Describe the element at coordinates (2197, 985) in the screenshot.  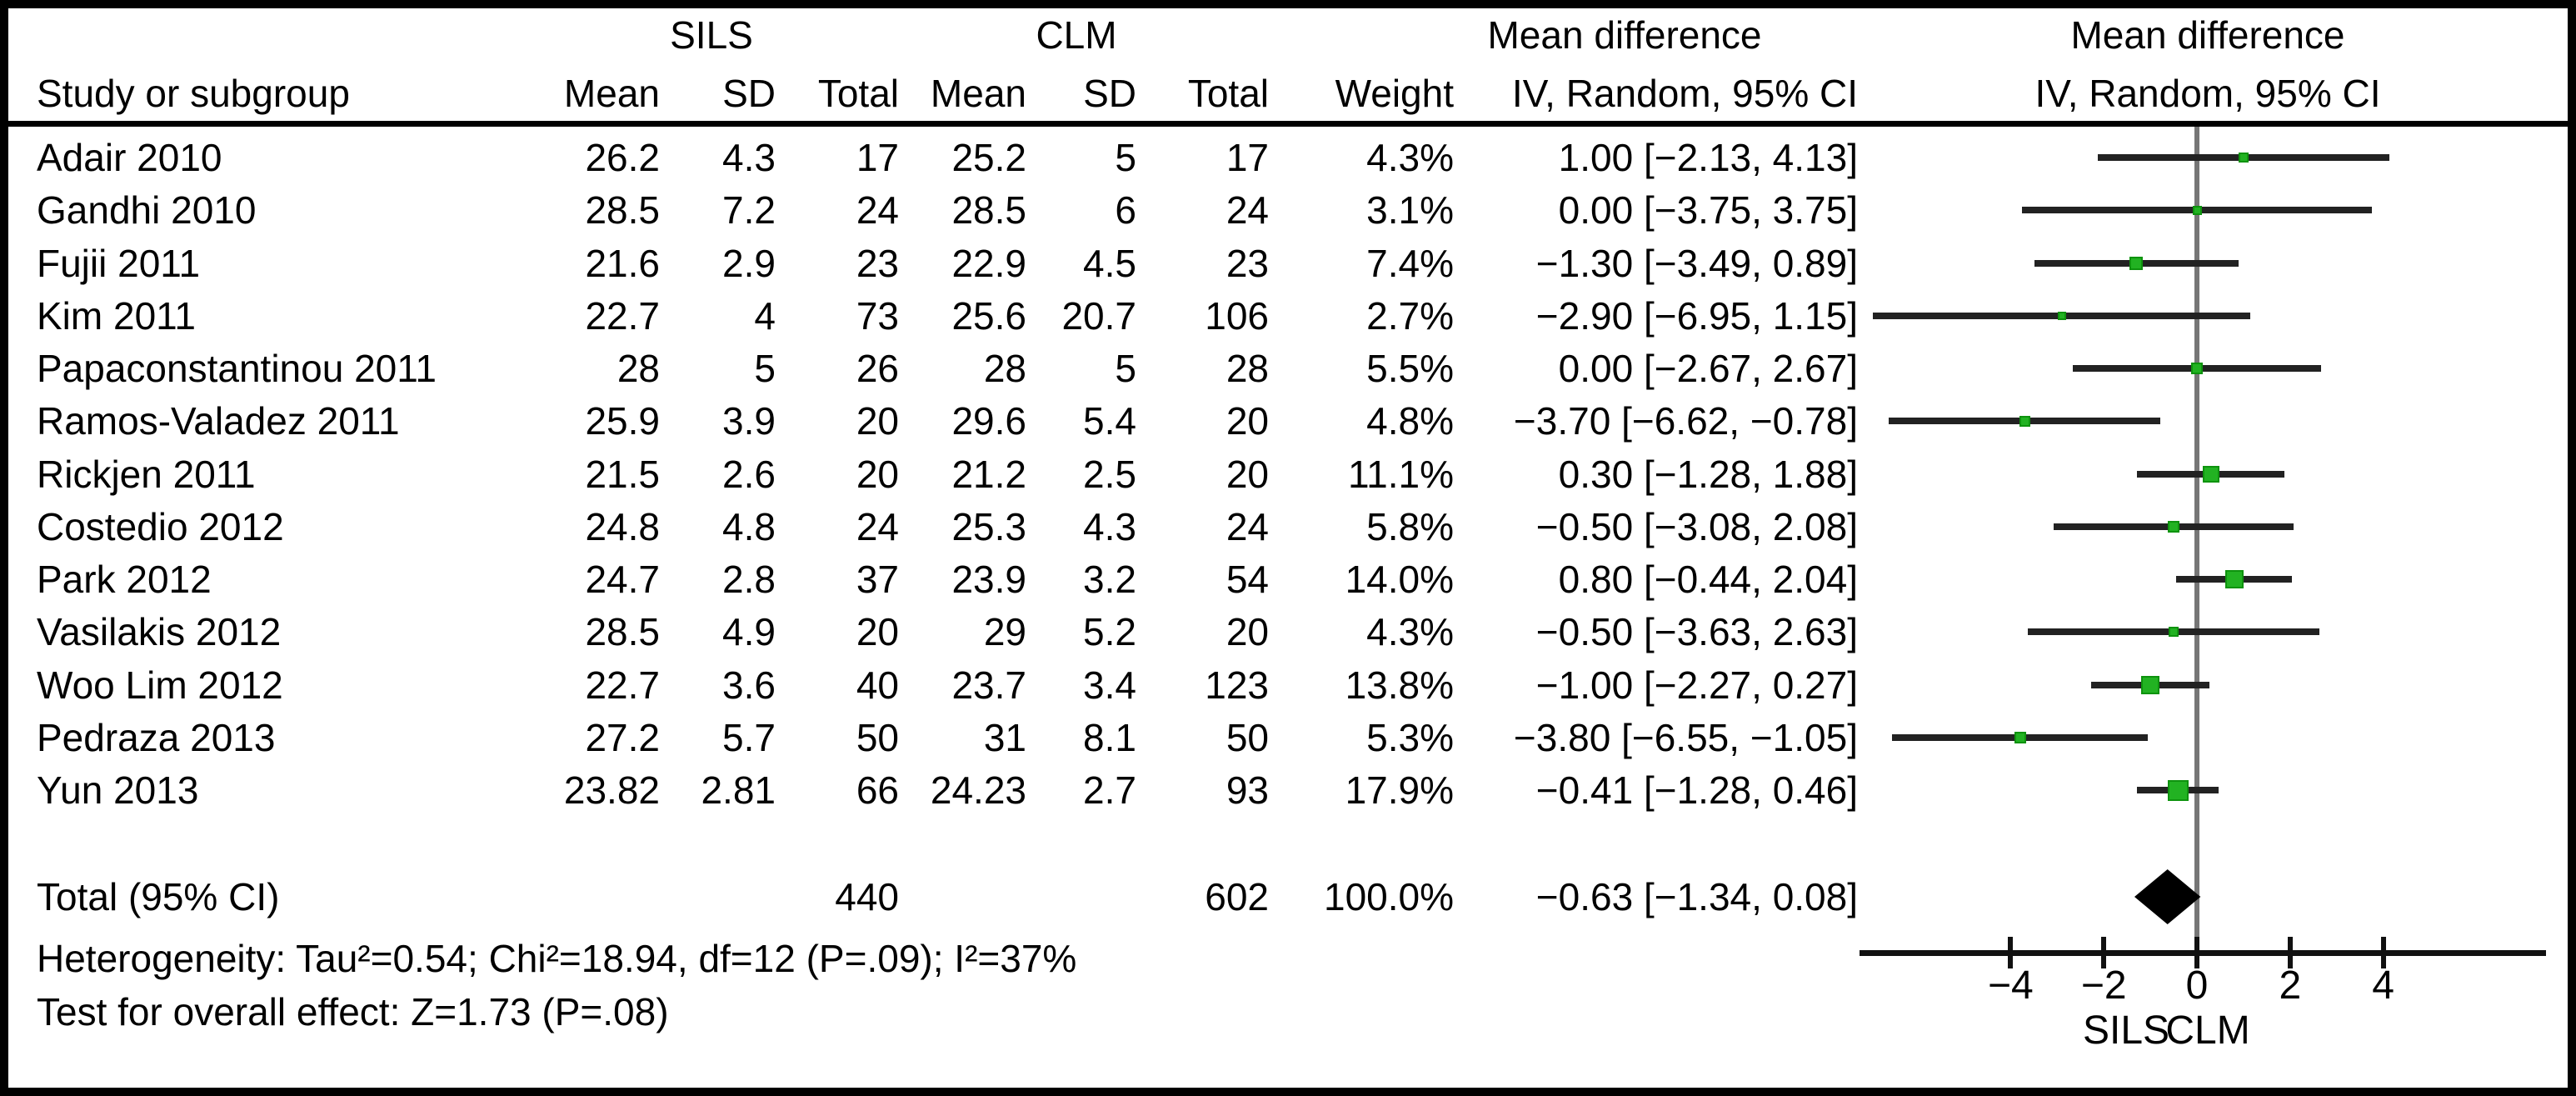
I see `tick-label: 0` at that location.